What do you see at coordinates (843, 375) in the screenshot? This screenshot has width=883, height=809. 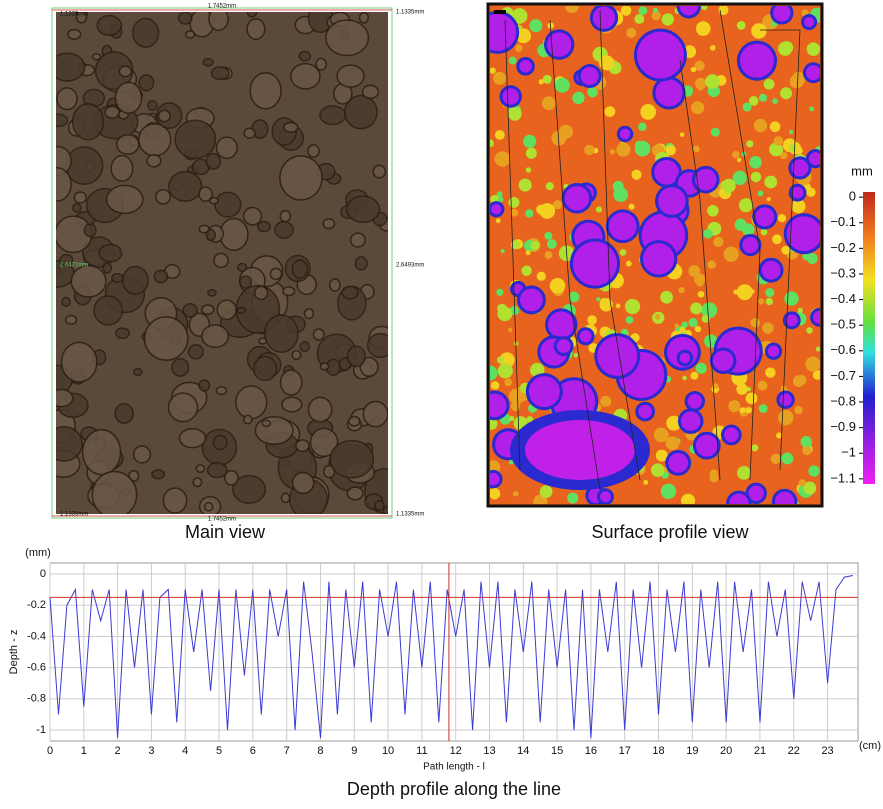 I see `colorbar-label: −0.7` at bounding box center [843, 375].